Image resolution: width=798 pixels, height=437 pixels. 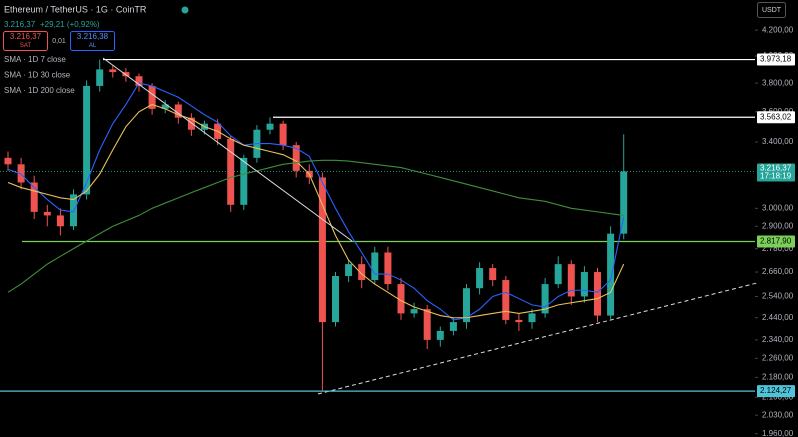 What do you see at coordinates (37, 75) in the screenshot?
I see `legend-entry: SMA · 1D 30 close` at bounding box center [37, 75].